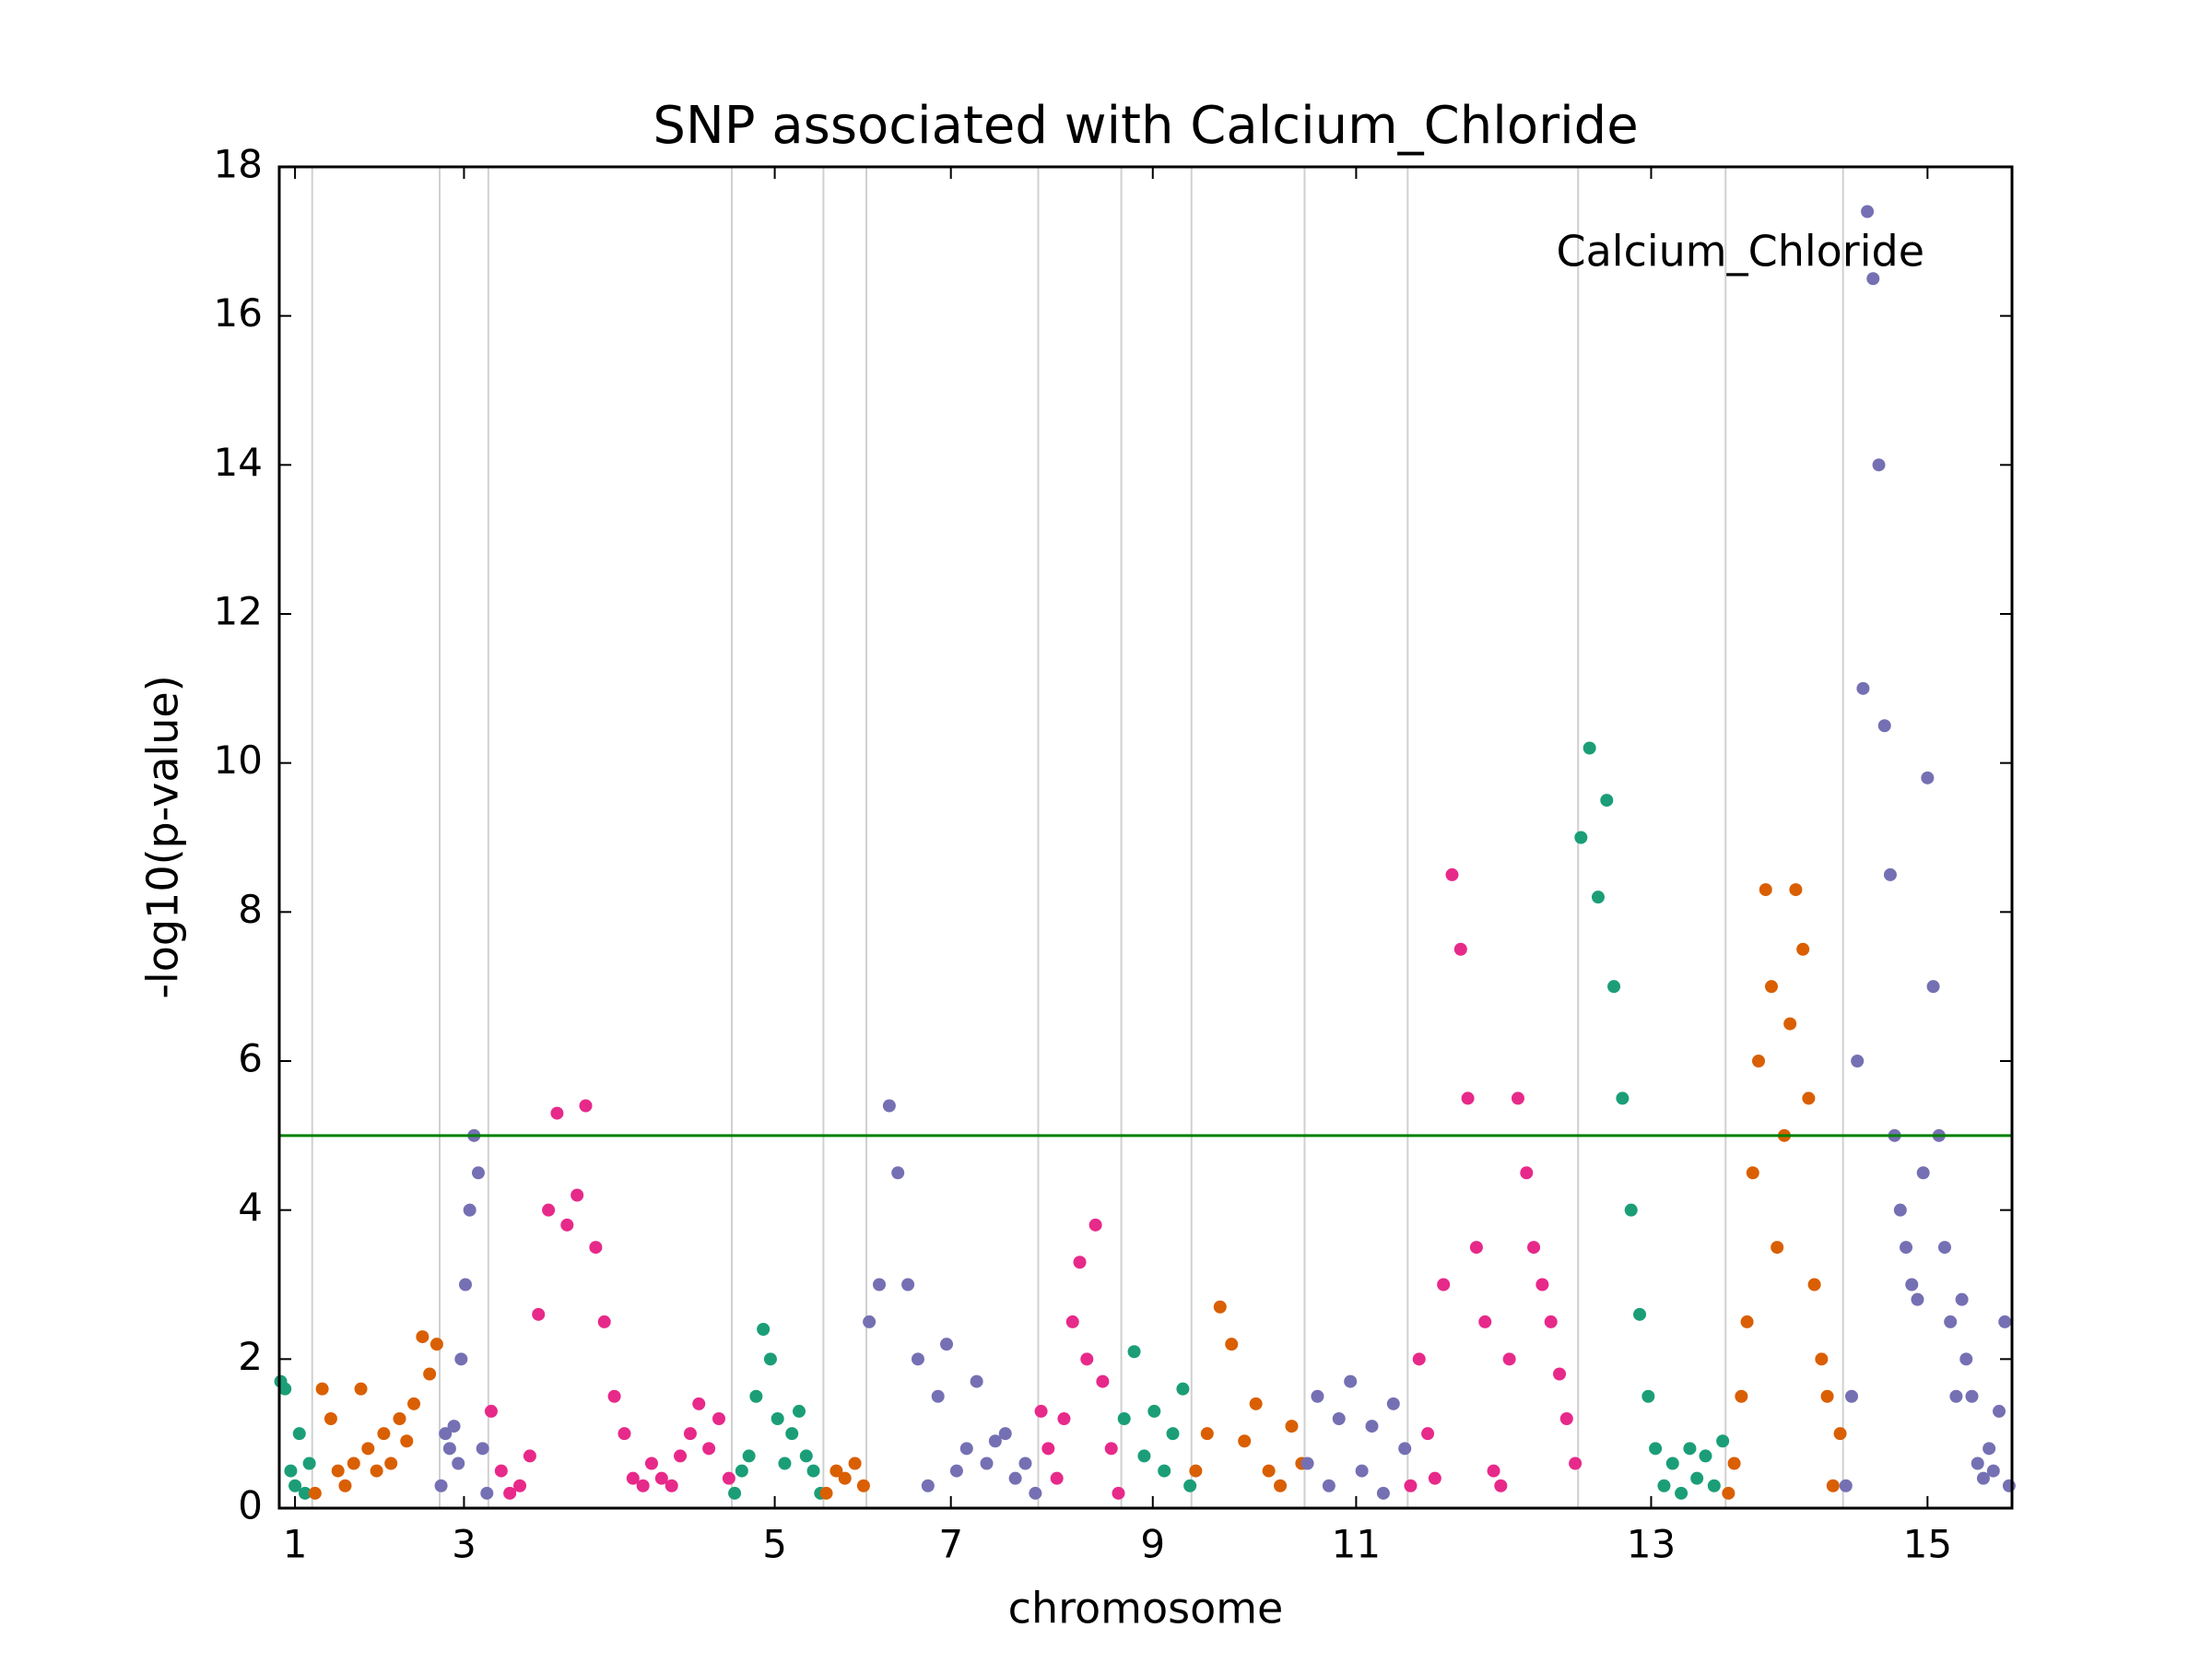  What do you see at coordinates (238, 462) in the screenshot?
I see `y-tick-label: 14` at bounding box center [238, 462].